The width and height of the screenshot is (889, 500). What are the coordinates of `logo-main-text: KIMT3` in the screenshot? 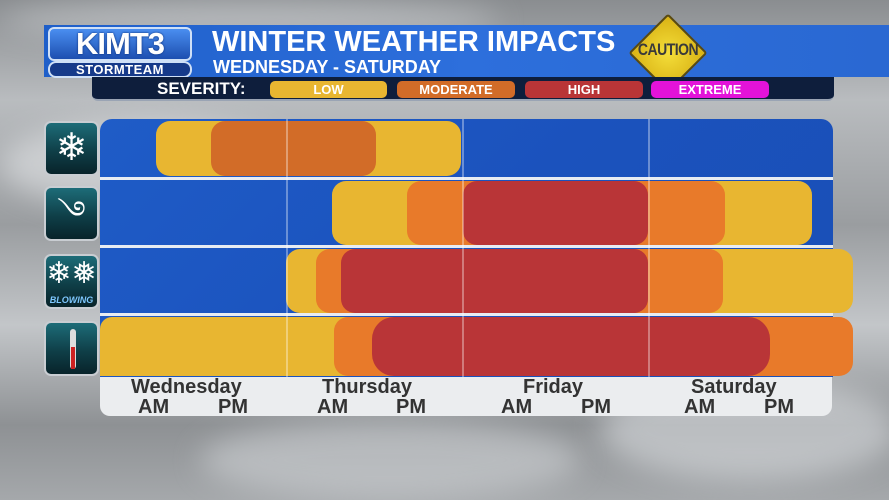 It's located at (120, 44).